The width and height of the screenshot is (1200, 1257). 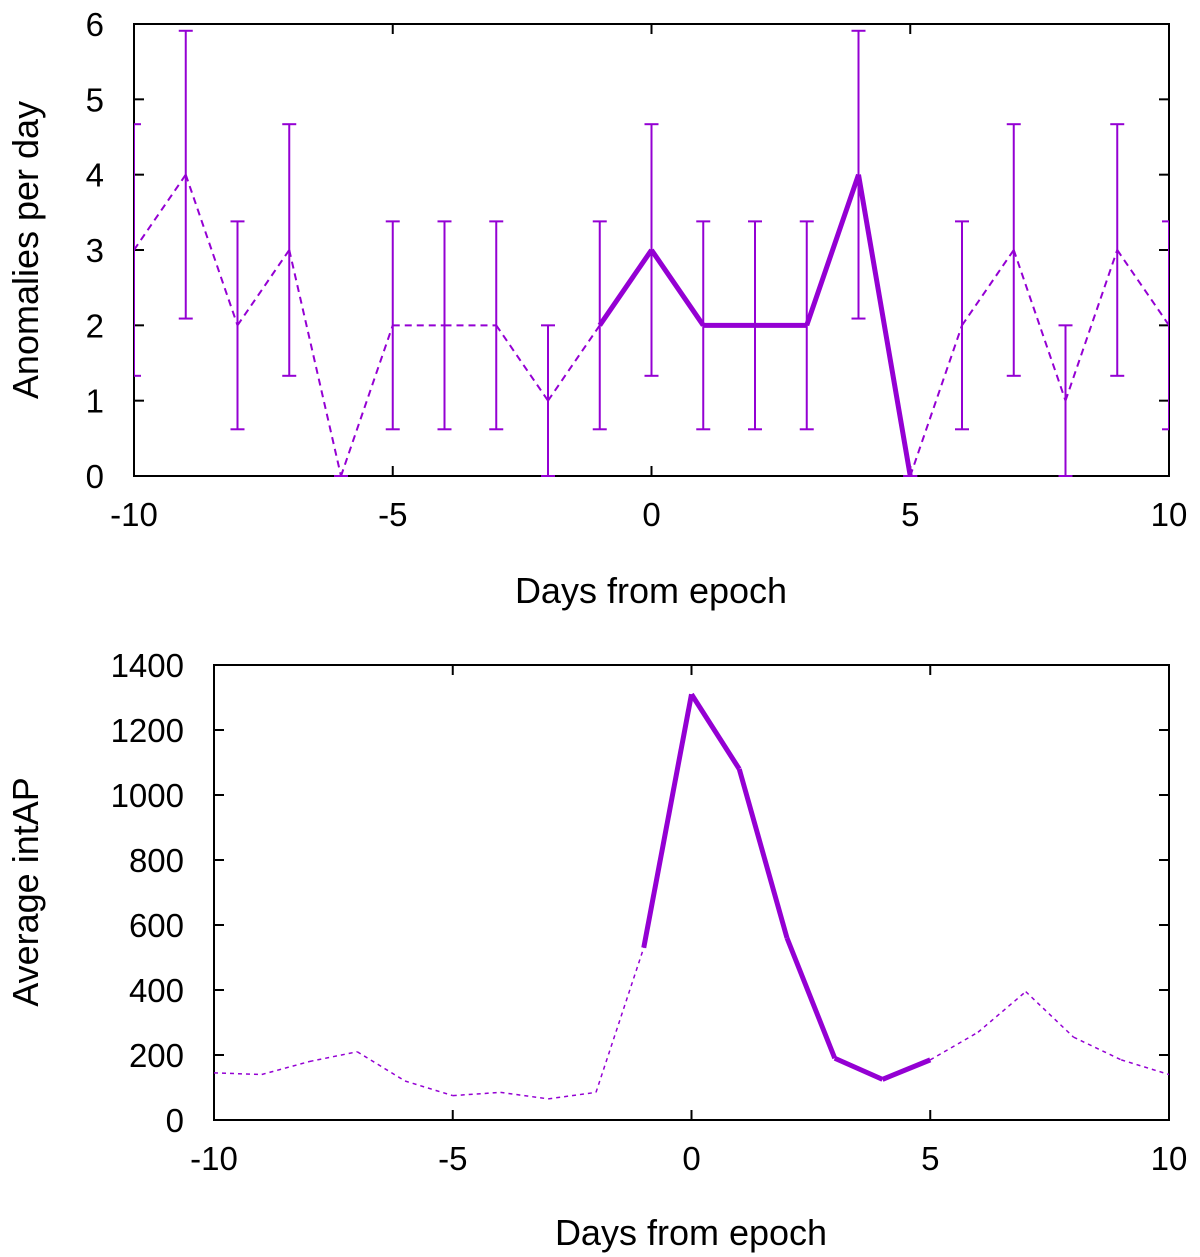 What do you see at coordinates (95, 175) in the screenshot?
I see `anomalies-y-tick-label: 4` at bounding box center [95, 175].